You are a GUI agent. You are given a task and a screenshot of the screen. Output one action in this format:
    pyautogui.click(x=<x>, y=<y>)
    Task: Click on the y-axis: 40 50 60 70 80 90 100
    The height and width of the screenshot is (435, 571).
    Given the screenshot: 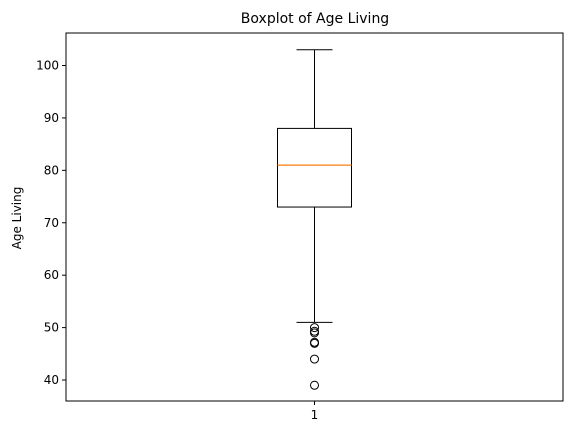 What is the action you would take?
    pyautogui.click(x=51, y=223)
    